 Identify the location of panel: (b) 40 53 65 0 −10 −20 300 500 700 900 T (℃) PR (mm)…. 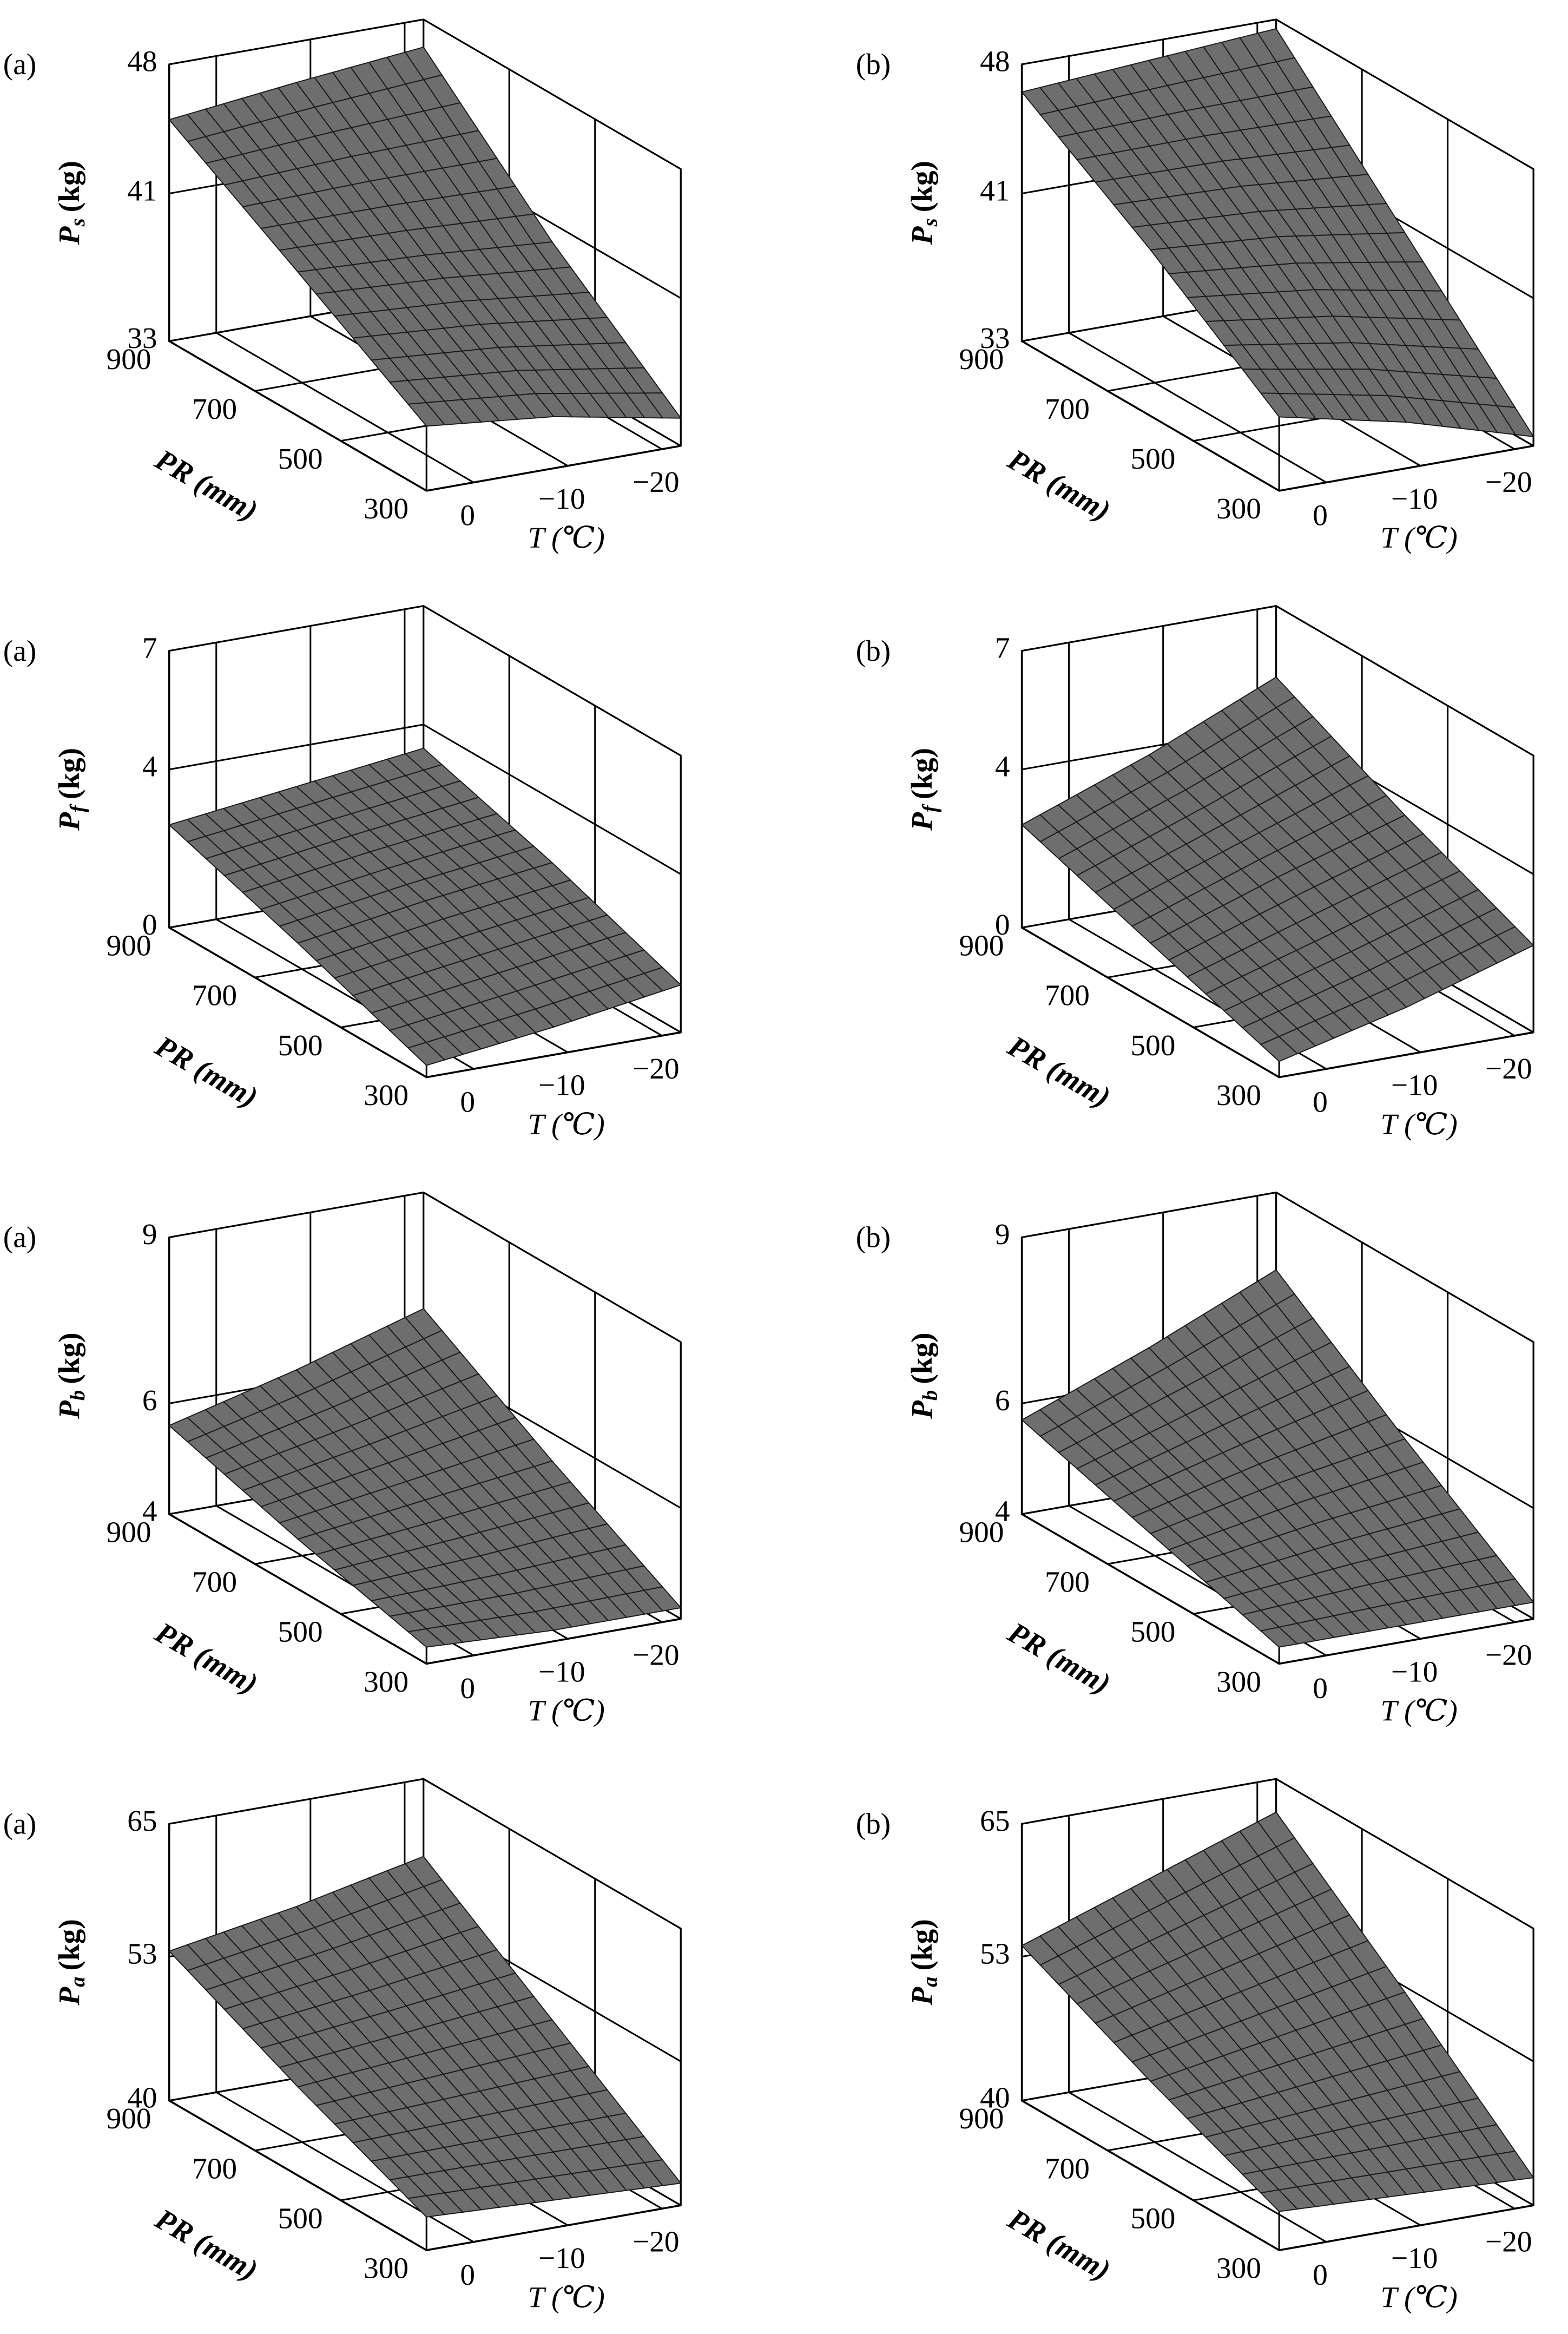
(1195, 2046).